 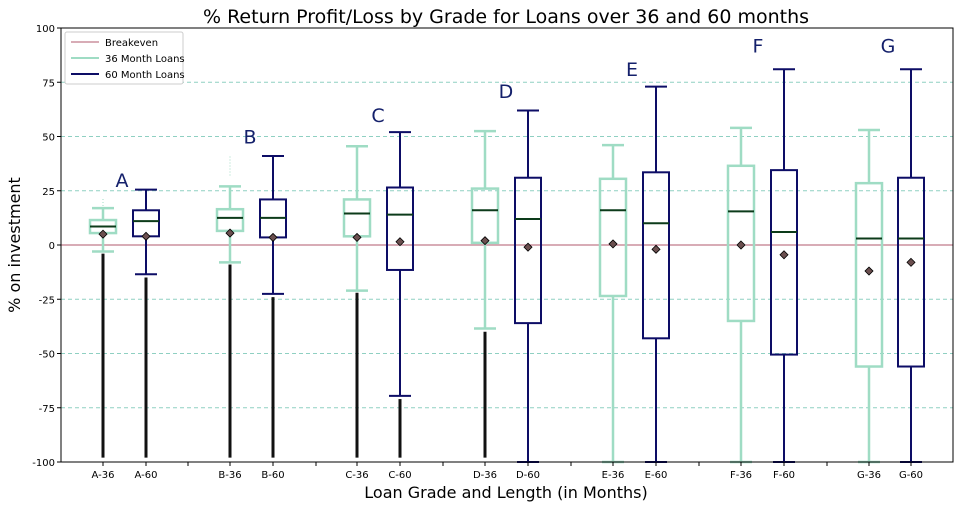 What do you see at coordinates (613, 475) in the screenshot?
I see `x-tick-label: E-36` at bounding box center [613, 475].